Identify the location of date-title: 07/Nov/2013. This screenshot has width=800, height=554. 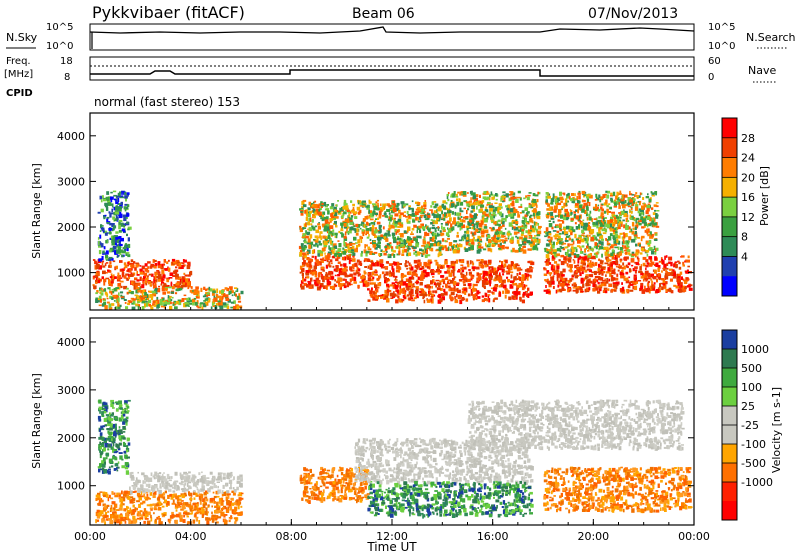
(633, 14).